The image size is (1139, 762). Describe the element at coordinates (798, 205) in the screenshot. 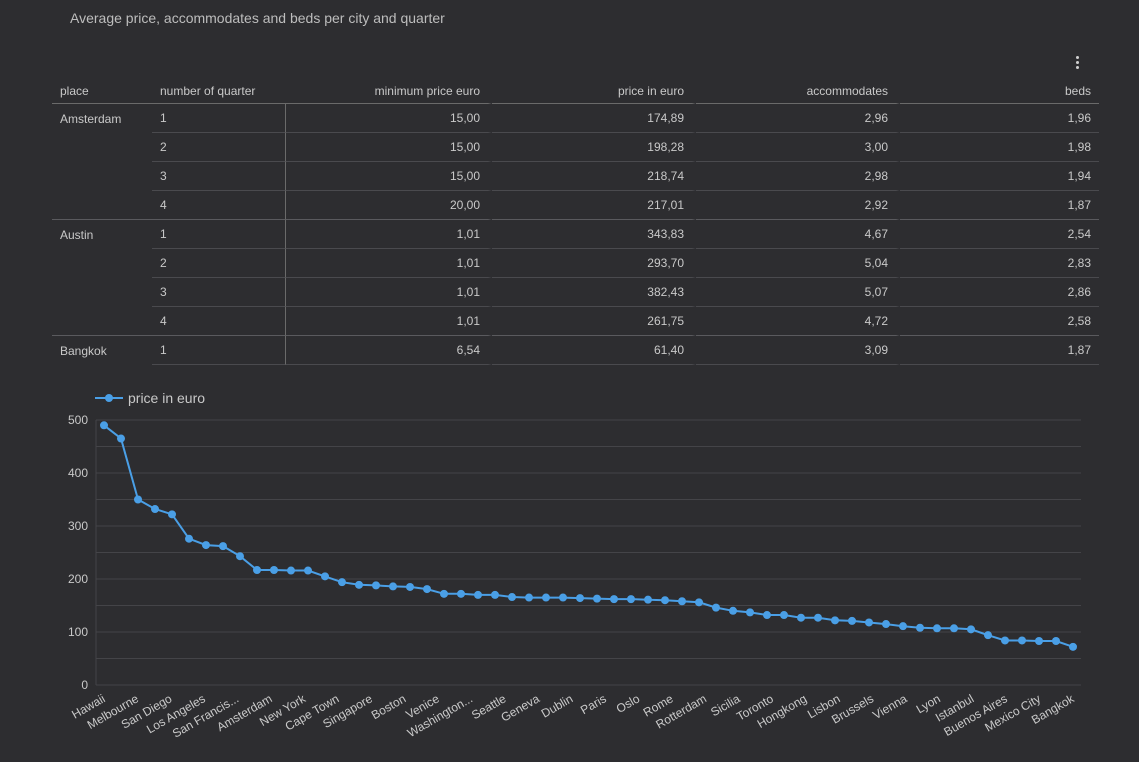

I see `cell-accommodates: 2,92` at that location.